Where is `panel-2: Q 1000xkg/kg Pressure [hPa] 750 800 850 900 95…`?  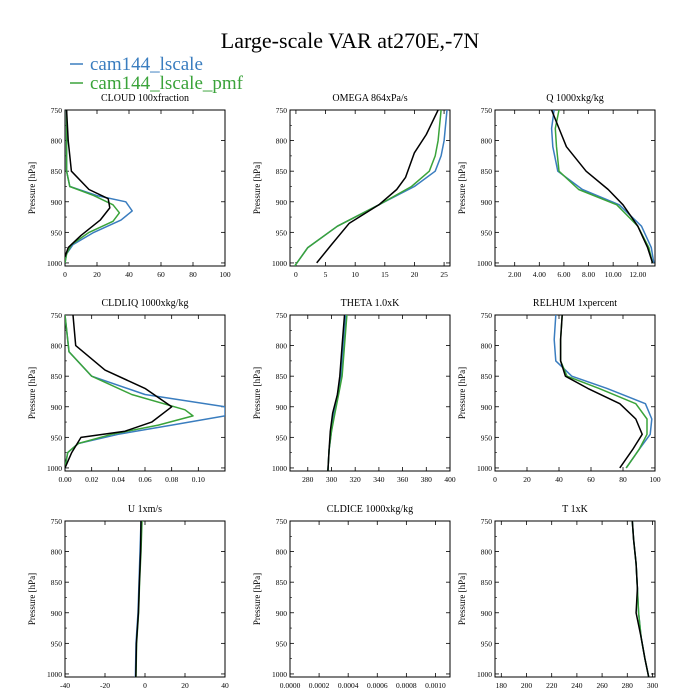 panel-2: Q 1000xkg/kg Pressure [hPa] 750 800 850 900 95… is located at coordinates (556, 186).